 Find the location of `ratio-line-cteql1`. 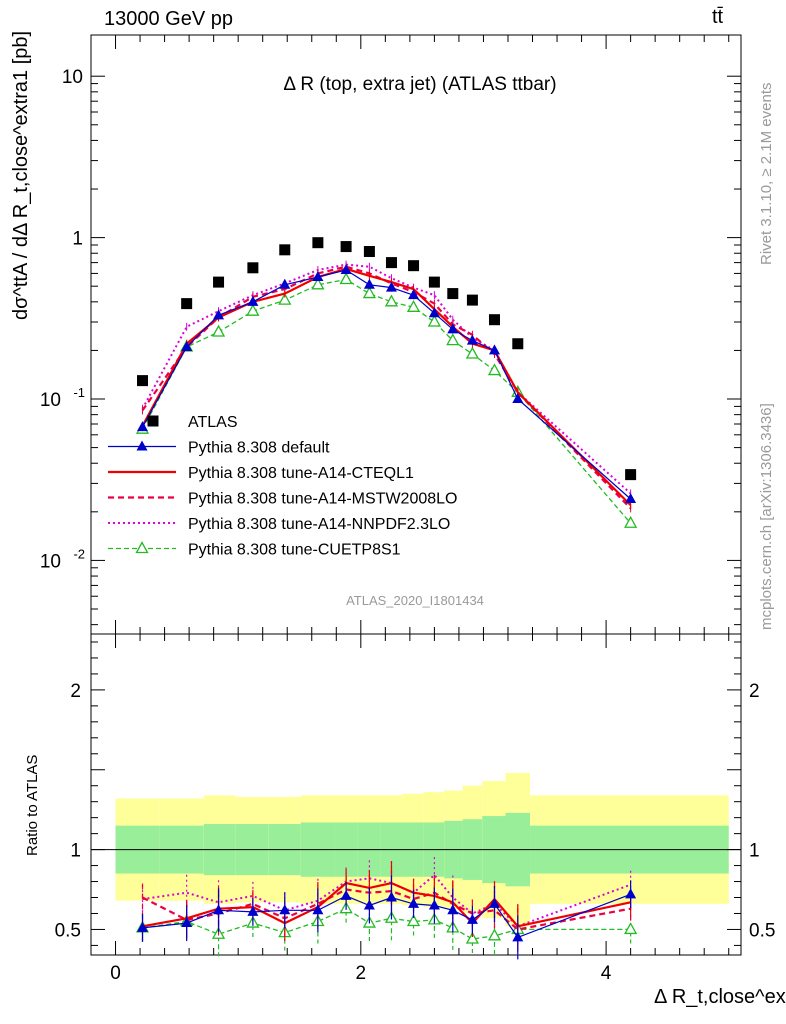

ratio-line-cteql1 is located at coordinates (386, 904).